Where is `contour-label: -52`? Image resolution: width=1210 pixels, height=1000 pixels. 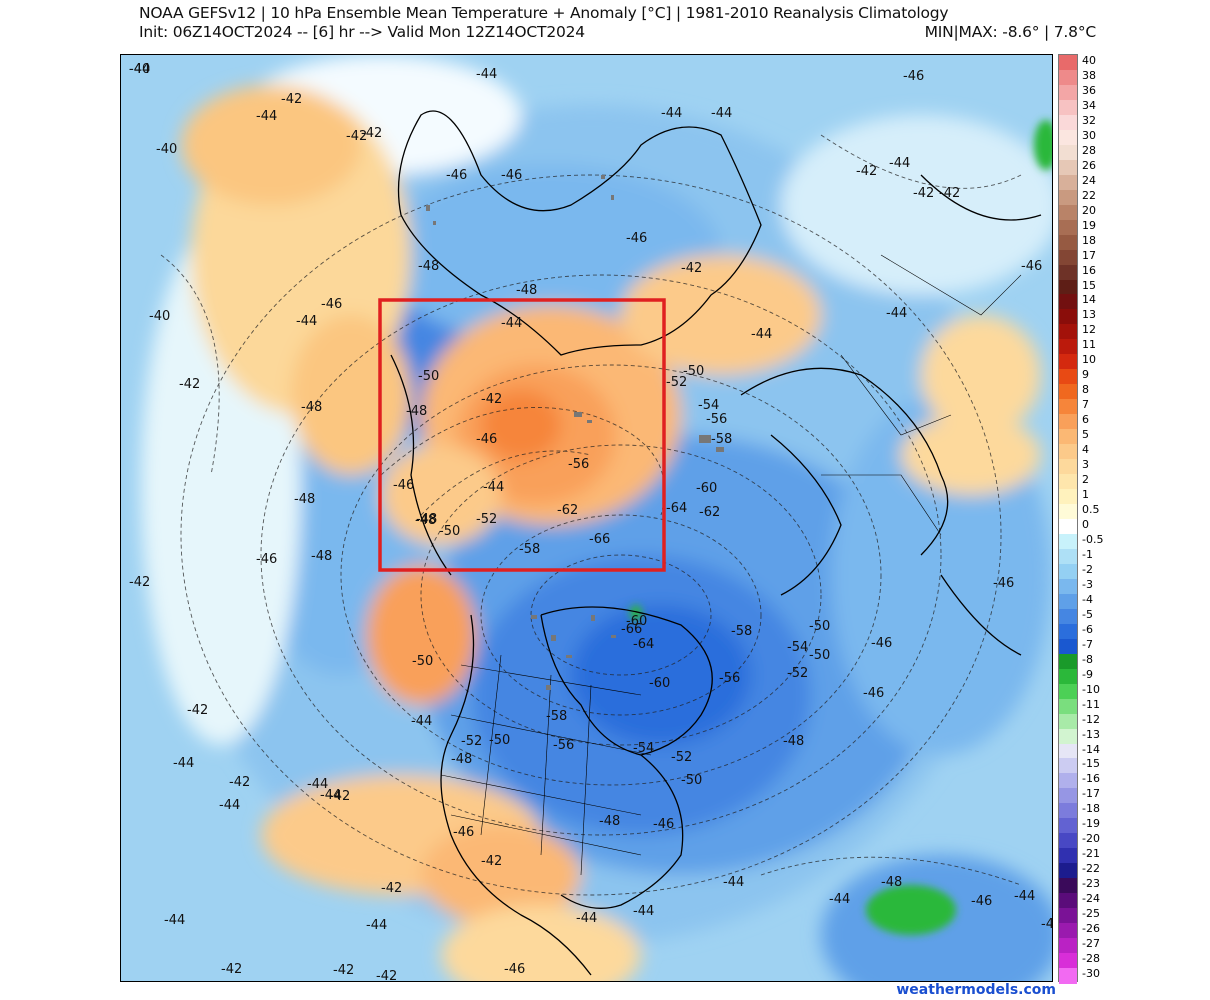
contour-label: -52 is located at coordinates (676, 382).